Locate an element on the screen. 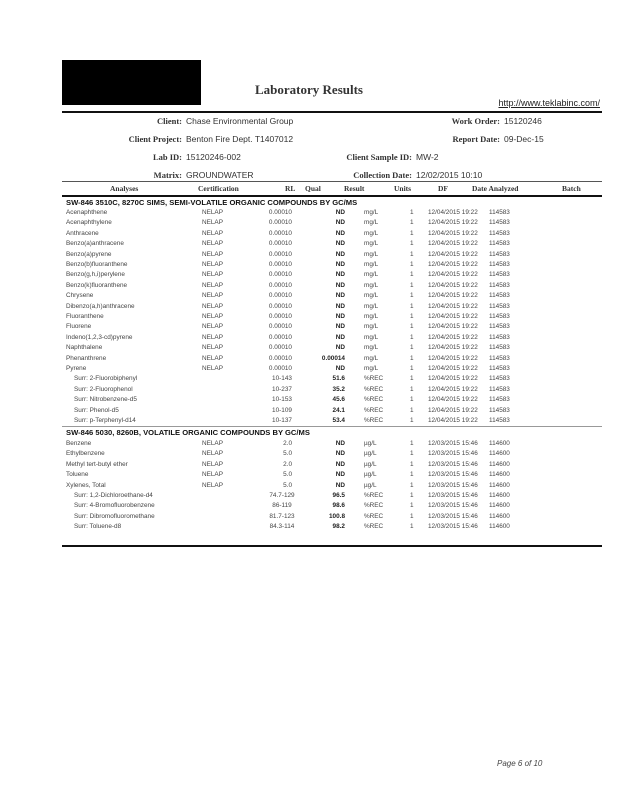 This screenshot has height=800, width=618. cell-analyte: Acenaphthene is located at coordinates (87, 212).